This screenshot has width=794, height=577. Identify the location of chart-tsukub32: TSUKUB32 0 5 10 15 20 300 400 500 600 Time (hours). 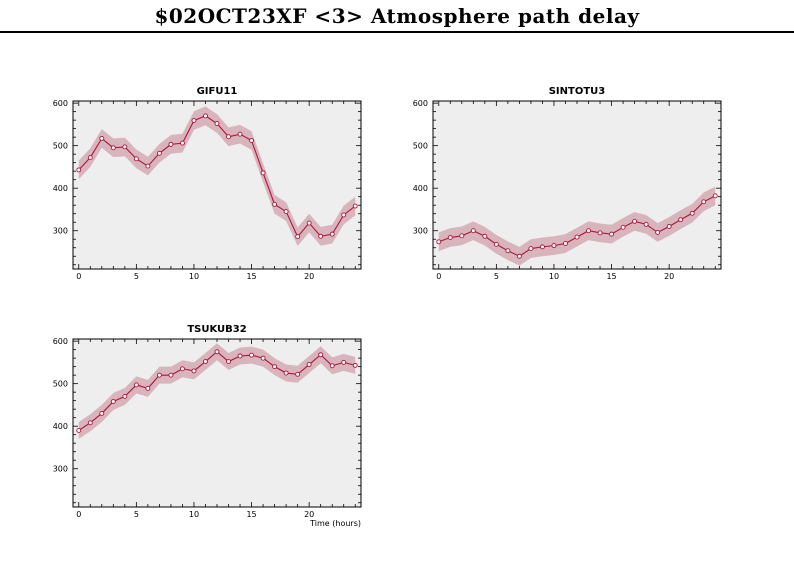
(207, 426).